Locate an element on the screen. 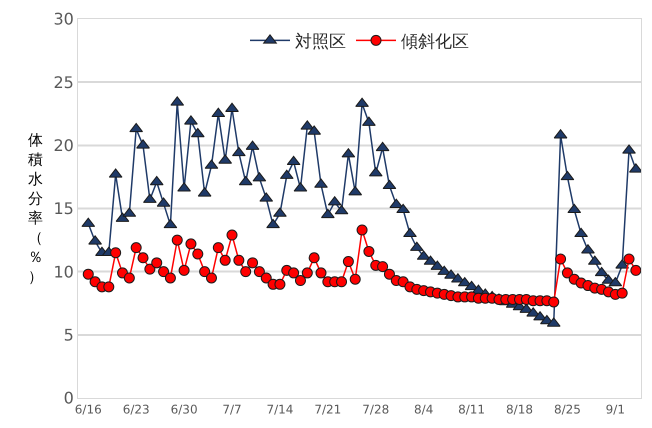 Image resolution: width=652 pixels, height=428 pixels. y-tick-label: 15 is located at coordinates (63, 208).